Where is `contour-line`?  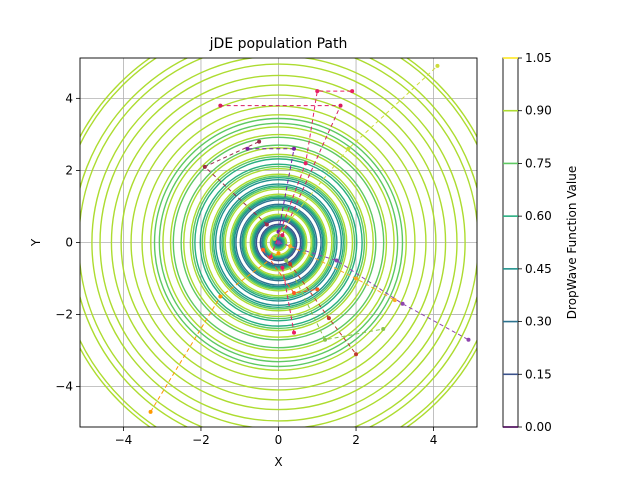 contour-line is located at coordinates (278, 242).